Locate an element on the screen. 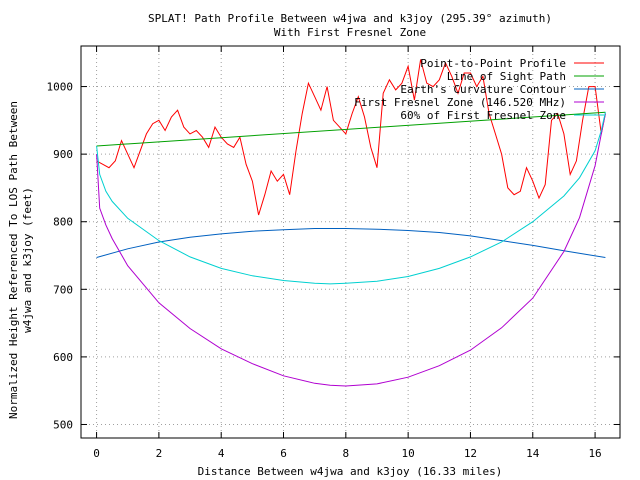  x-tick-label: 2 is located at coordinates (159, 453).